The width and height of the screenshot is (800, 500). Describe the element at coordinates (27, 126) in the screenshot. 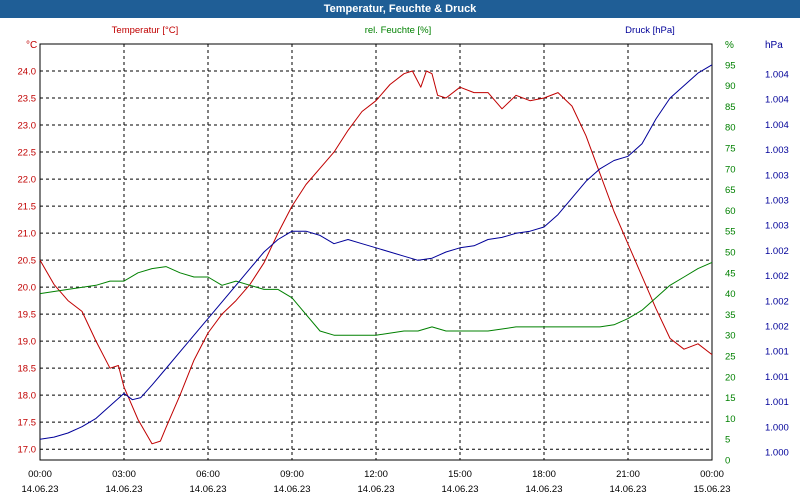

I see `temp-tick-2: 23.0` at that location.